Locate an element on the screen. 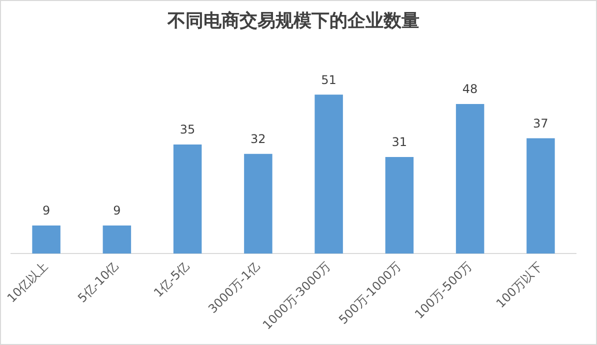 This screenshot has width=597, height=345. data-label: 31 is located at coordinates (400, 142).